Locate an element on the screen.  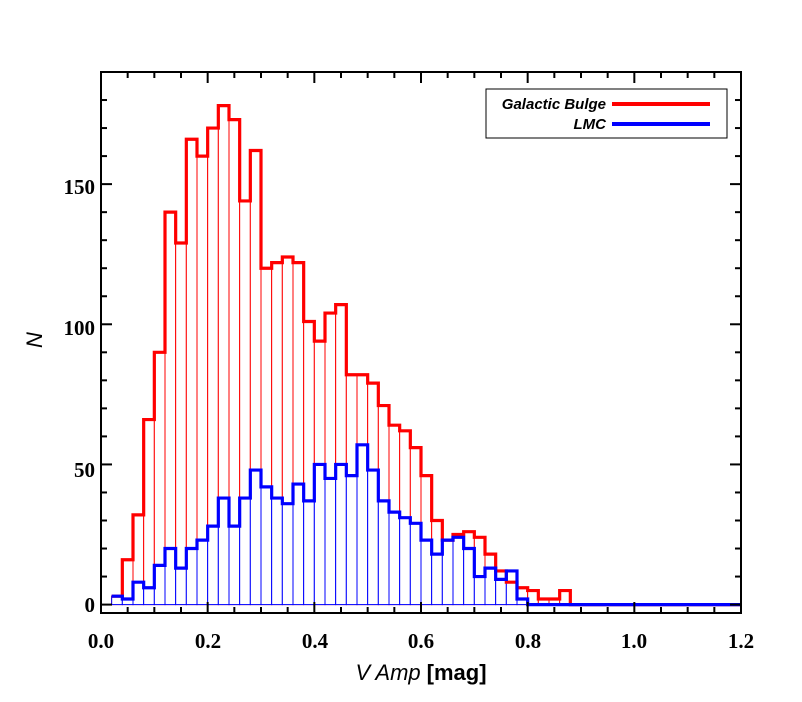
x-tick-label: 0.4 is located at coordinates (315, 641).